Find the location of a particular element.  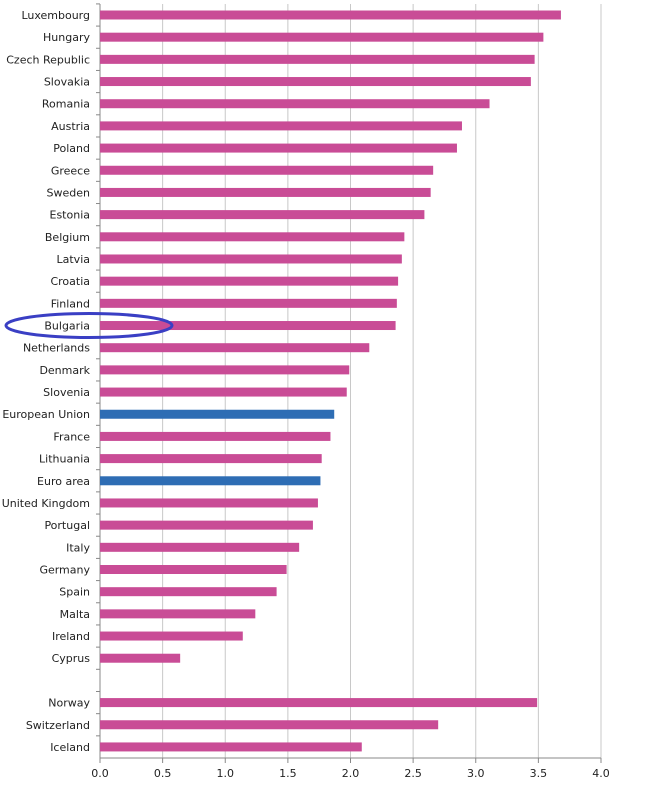

bar-austria is located at coordinates (281, 126).